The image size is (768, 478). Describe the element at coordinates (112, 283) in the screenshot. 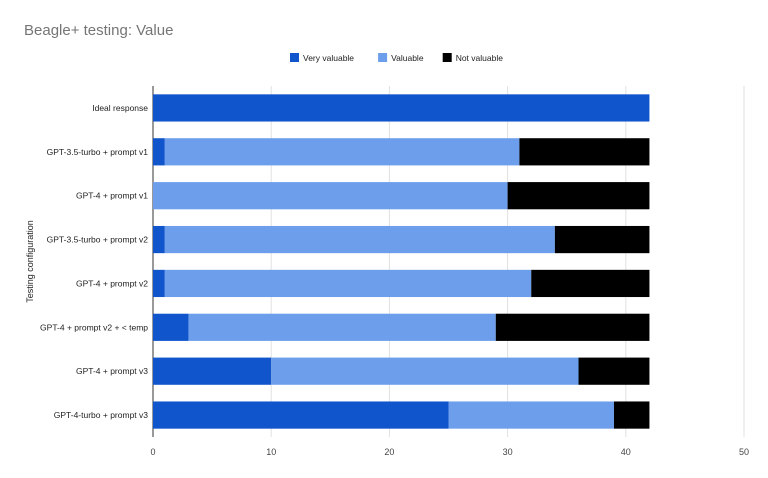

I see `y-category-label: GPT-4 + prompt v2` at that location.